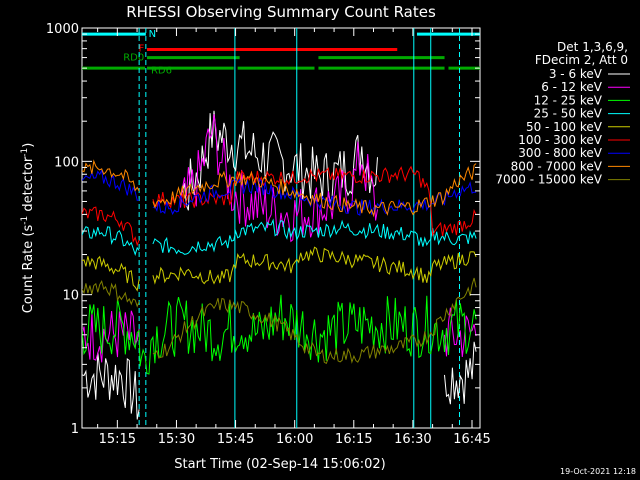  I want to click on legend-entry: 300 - 800 keV, so click(560, 153).